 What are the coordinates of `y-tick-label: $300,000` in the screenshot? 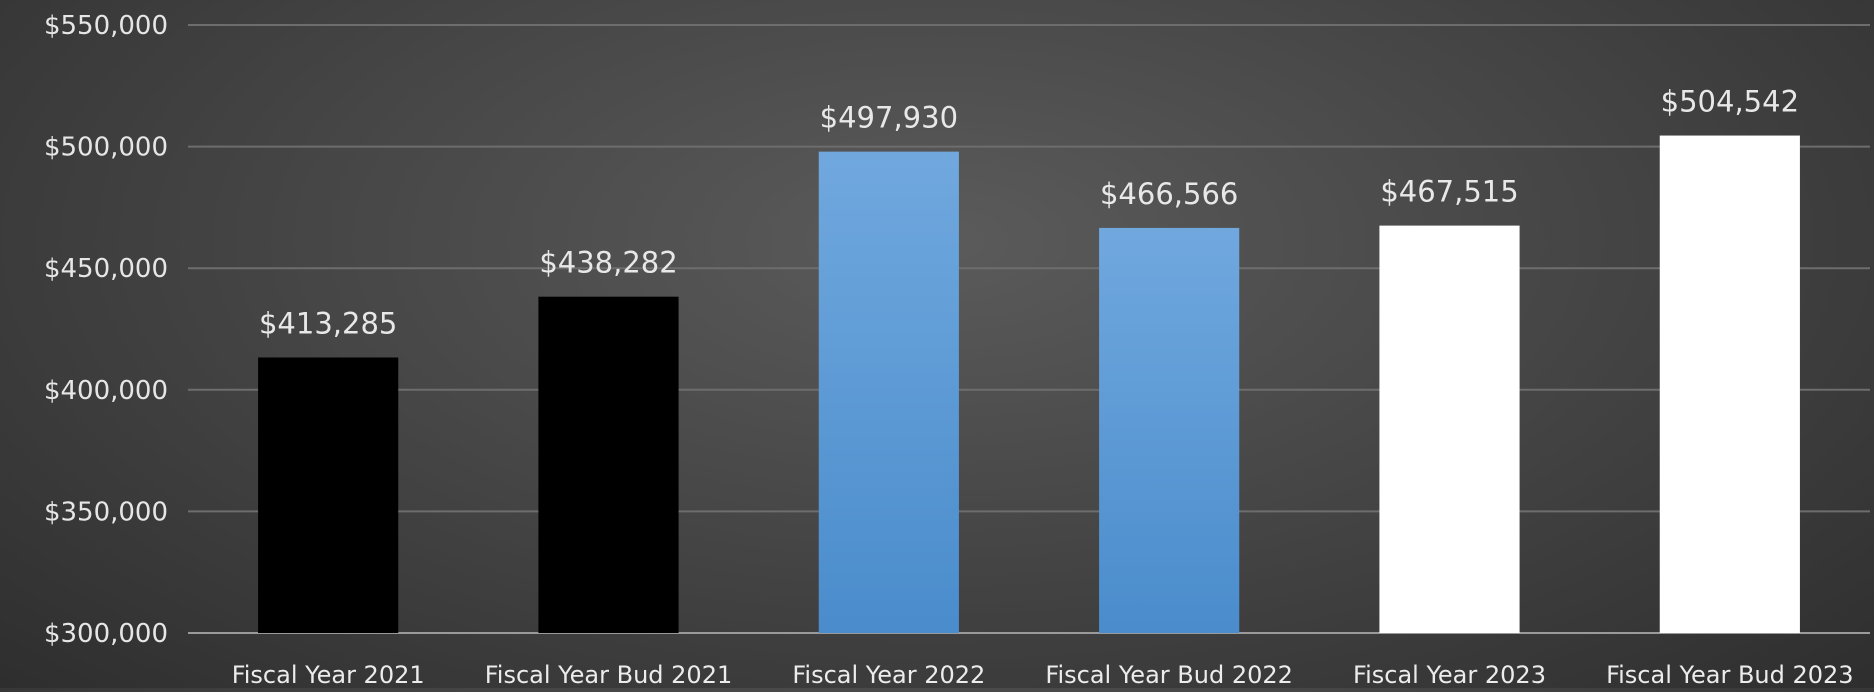 It's located at (106, 634).